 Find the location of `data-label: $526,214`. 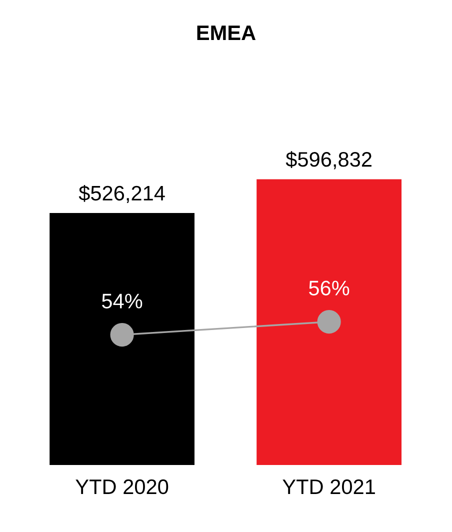

data-label: $526,214 is located at coordinates (121, 194).